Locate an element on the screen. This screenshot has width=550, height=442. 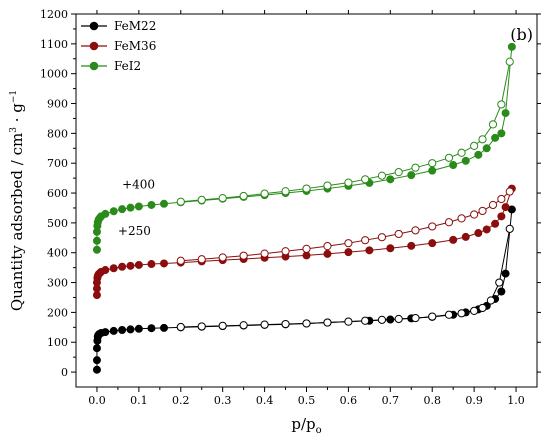
y-tick-label: 700 is located at coordinates (57, 163).